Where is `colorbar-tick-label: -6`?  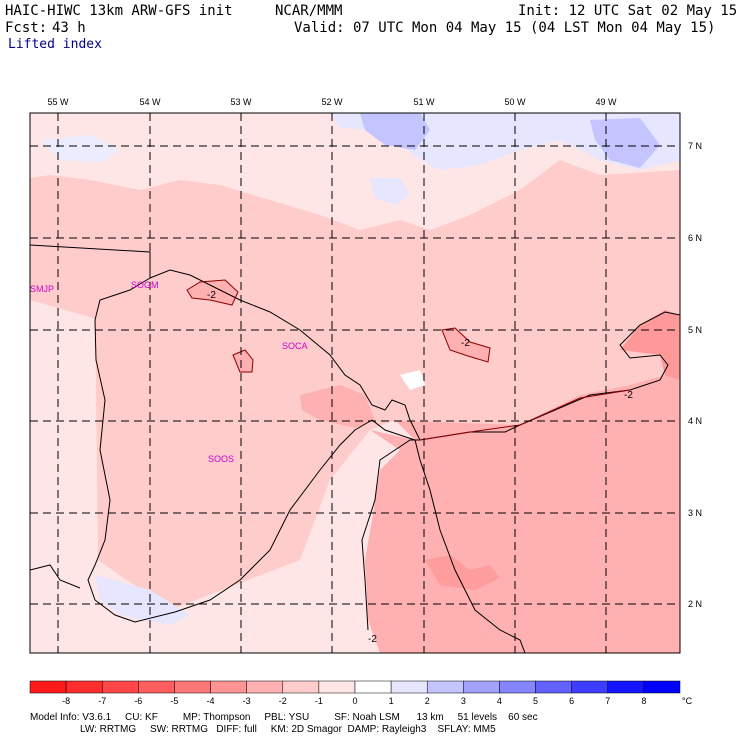
colorbar-tick-label: -6 is located at coordinates (138, 701).